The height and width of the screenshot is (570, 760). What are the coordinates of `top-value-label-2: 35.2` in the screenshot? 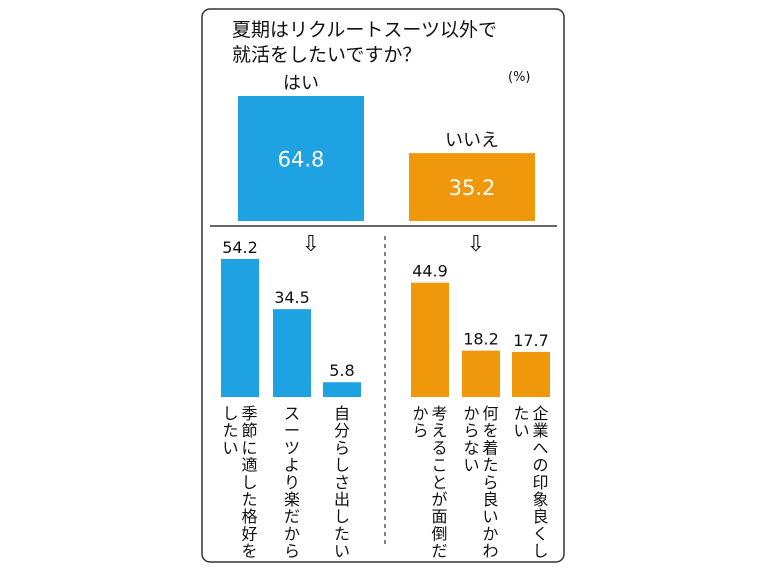 It's located at (472, 188).